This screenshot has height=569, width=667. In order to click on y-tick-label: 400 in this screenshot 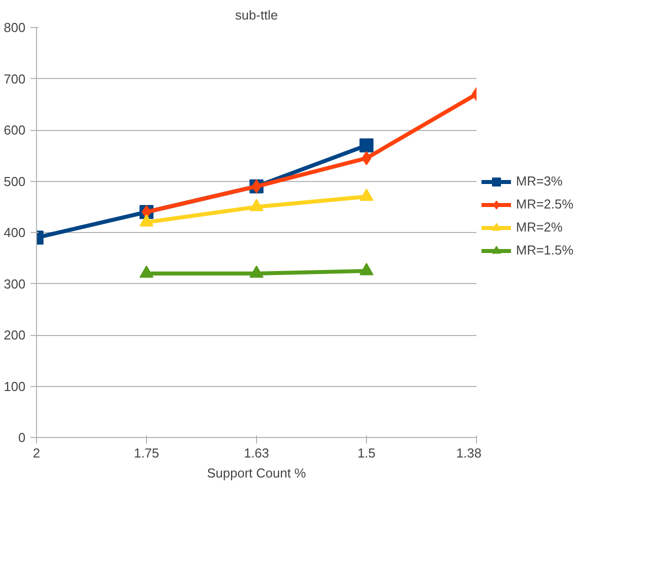, I will do `click(15, 232)`.